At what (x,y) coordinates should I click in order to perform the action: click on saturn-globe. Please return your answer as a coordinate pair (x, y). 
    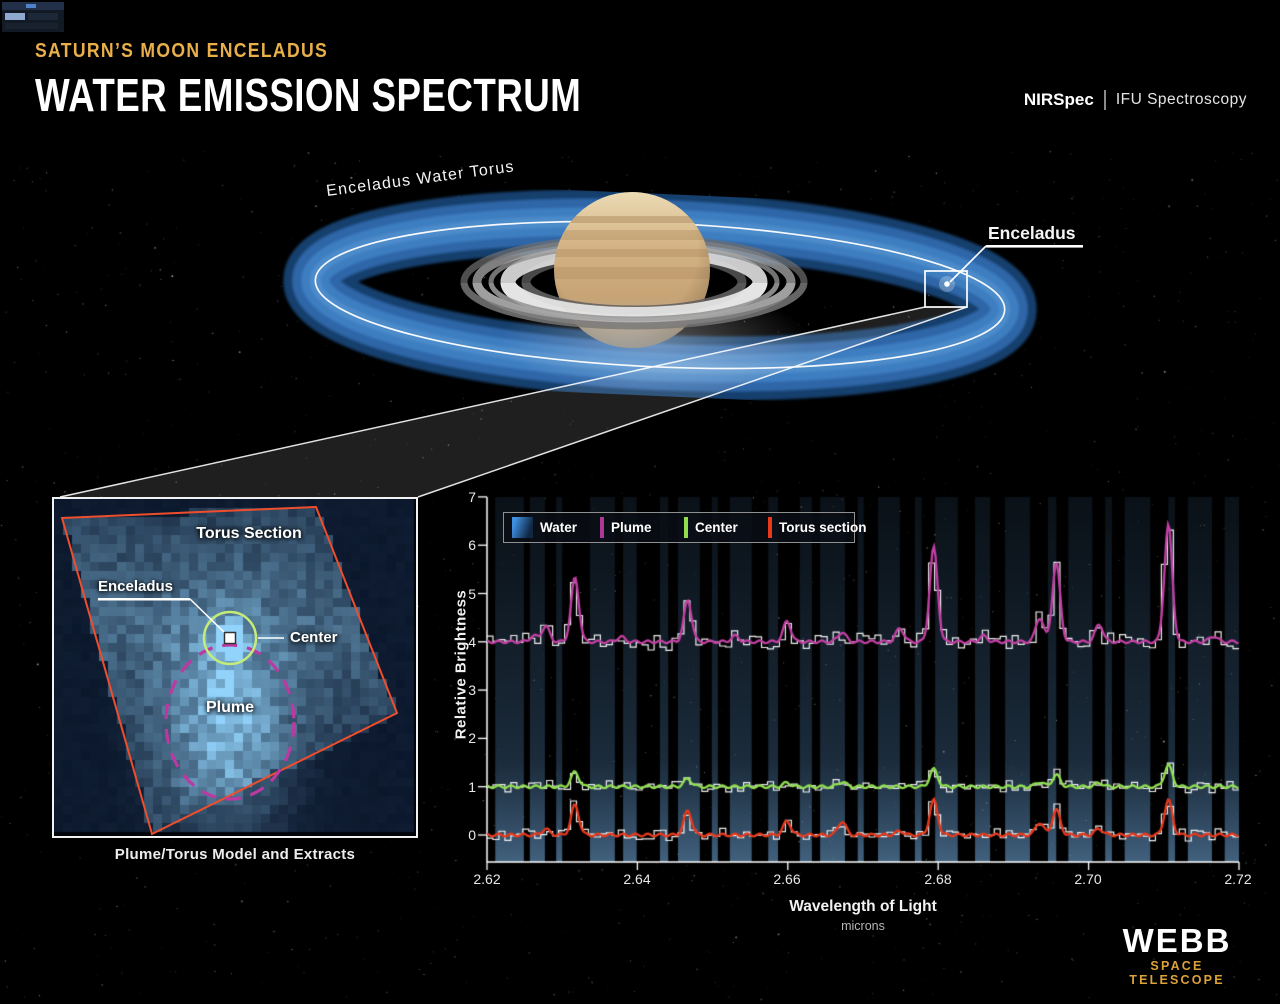
    Looking at the image, I should click on (632, 270).